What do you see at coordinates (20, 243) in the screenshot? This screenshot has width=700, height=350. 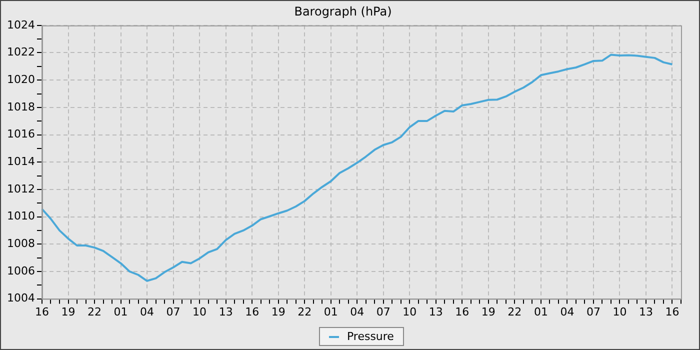 I see `y-tick-label: 1008` at bounding box center [20, 243].